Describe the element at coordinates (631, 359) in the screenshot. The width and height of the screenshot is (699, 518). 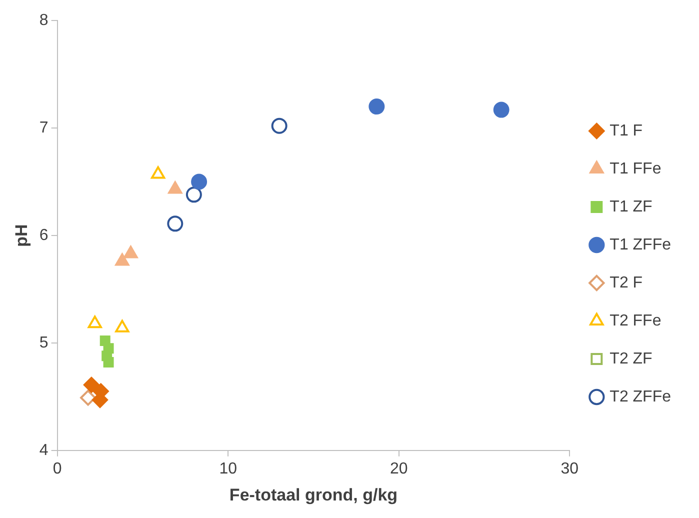
I see `legend-label: T2 ZF` at that location.